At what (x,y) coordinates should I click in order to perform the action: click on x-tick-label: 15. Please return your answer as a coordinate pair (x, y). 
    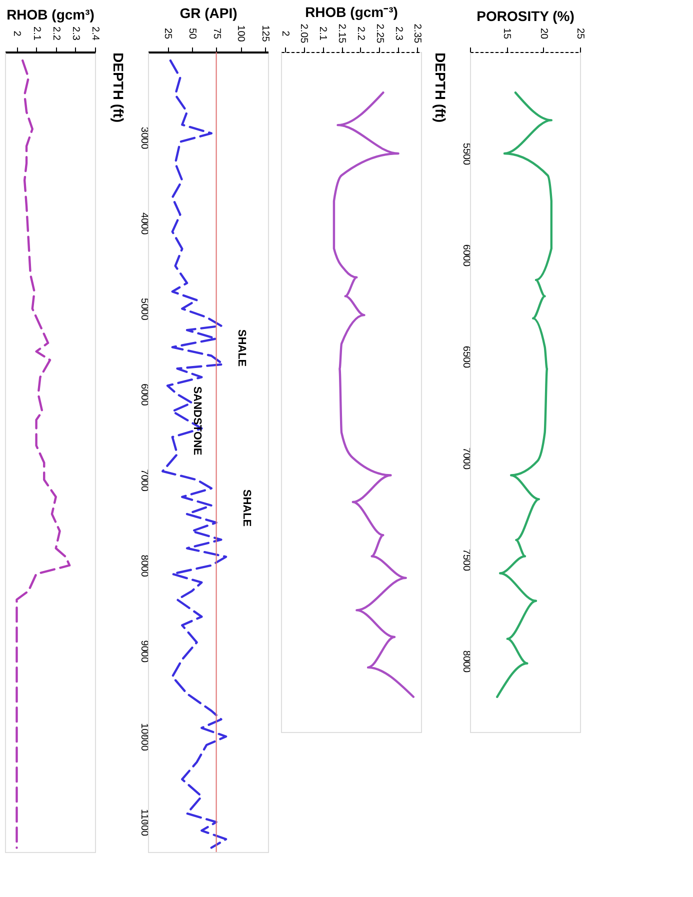
    Looking at the image, I should click on (506, 34).